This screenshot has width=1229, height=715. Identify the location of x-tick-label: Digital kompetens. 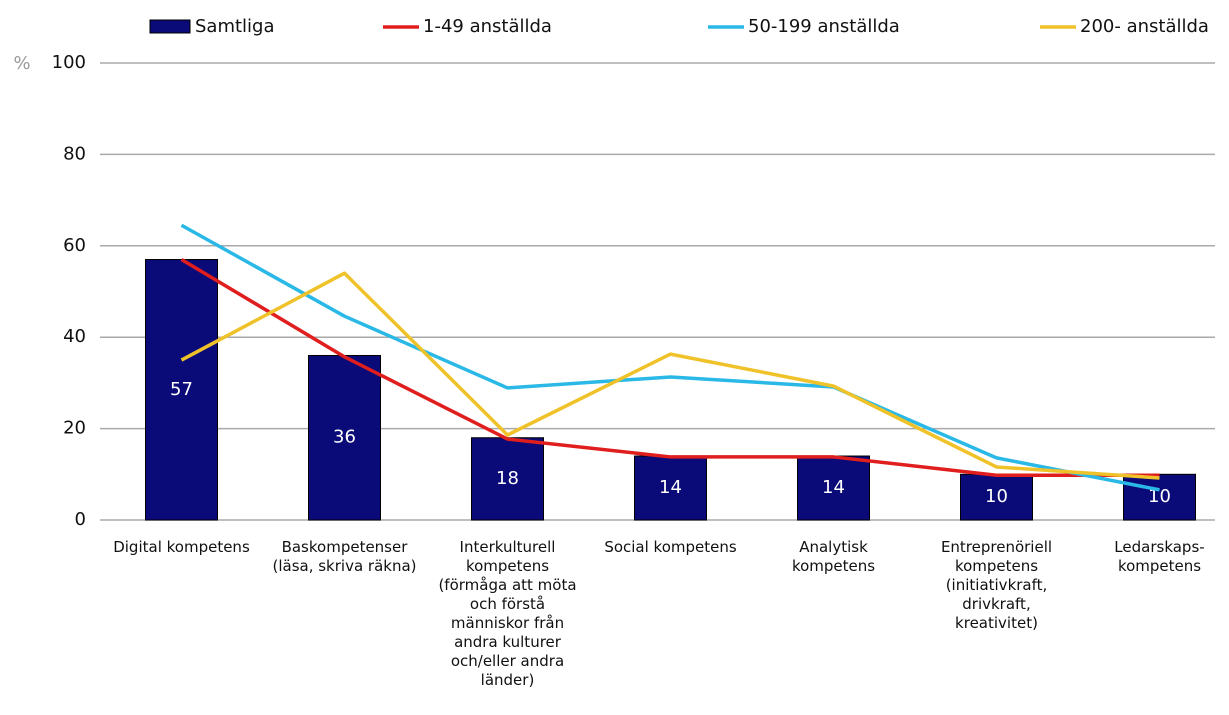
(181, 547).